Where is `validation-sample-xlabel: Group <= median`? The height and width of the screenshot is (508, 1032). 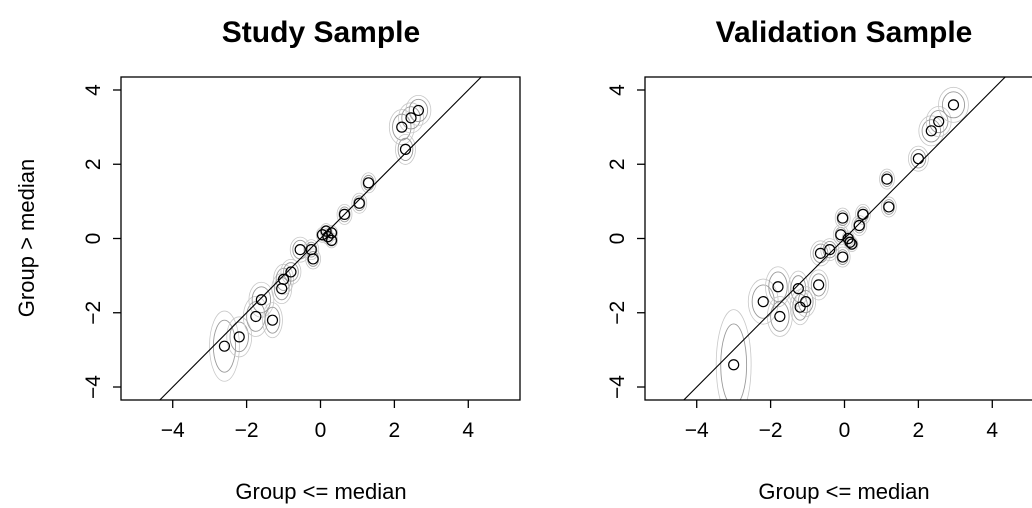
validation-sample-xlabel: Group <= median is located at coordinates (843, 491).